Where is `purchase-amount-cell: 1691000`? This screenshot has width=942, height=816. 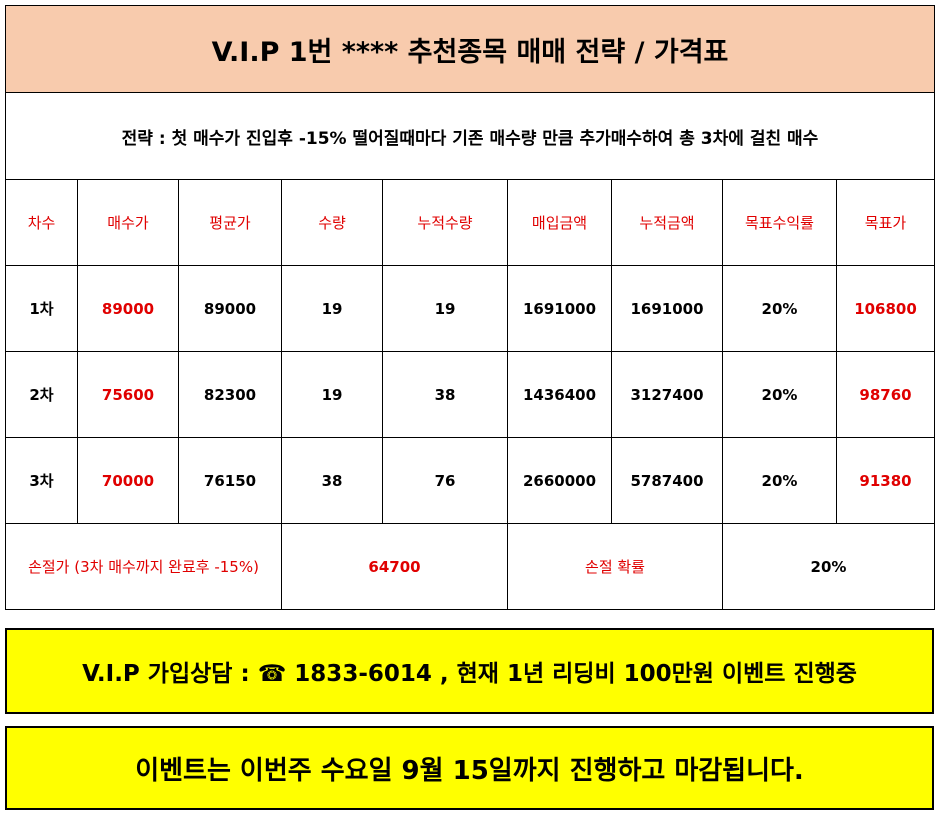 purchase-amount-cell: 1691000 is located at coordinates (559, 308).